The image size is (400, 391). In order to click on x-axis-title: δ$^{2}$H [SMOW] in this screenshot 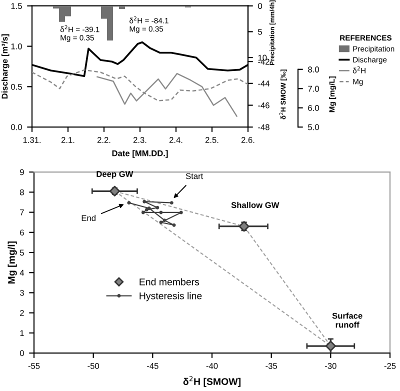, I will do `click(211, 381)`.